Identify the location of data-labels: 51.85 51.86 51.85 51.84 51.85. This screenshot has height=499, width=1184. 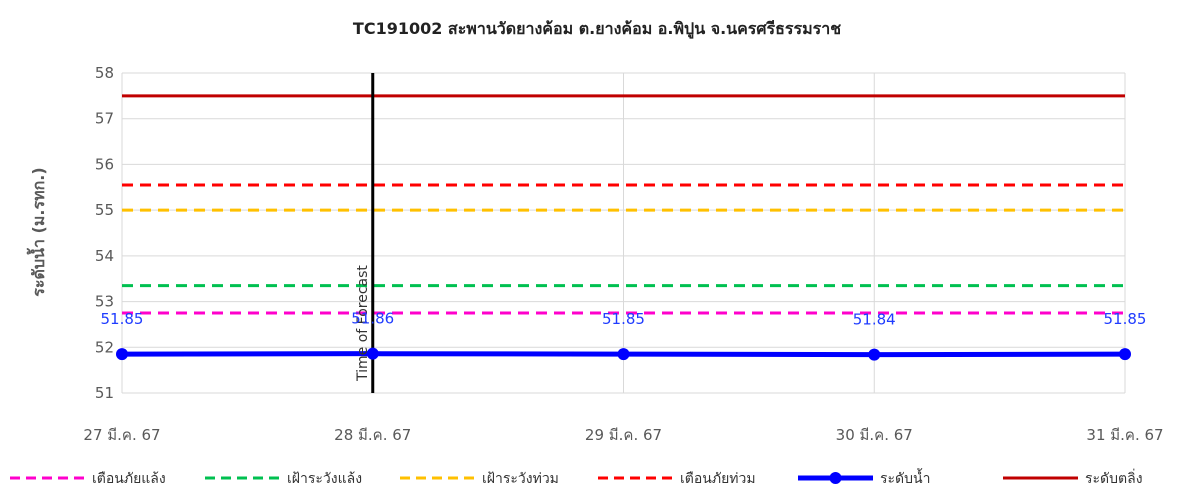
(624, 319).